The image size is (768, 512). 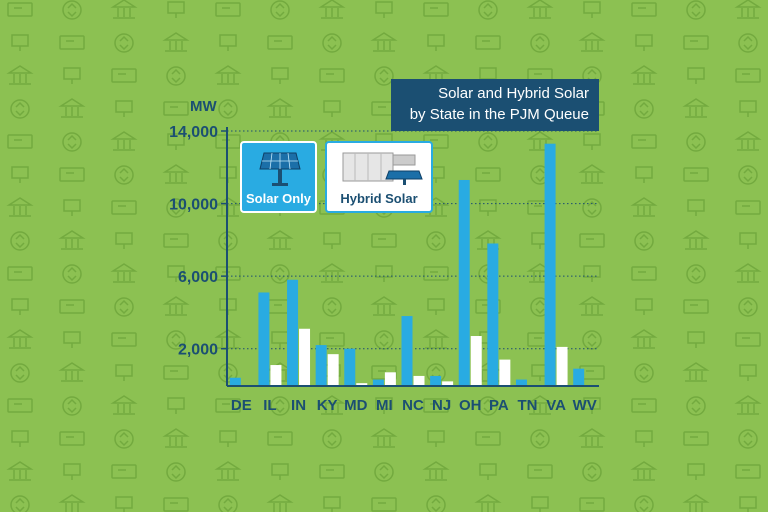 I want to click on x-tick-label-IN: IN, so click(x=298, y=405).